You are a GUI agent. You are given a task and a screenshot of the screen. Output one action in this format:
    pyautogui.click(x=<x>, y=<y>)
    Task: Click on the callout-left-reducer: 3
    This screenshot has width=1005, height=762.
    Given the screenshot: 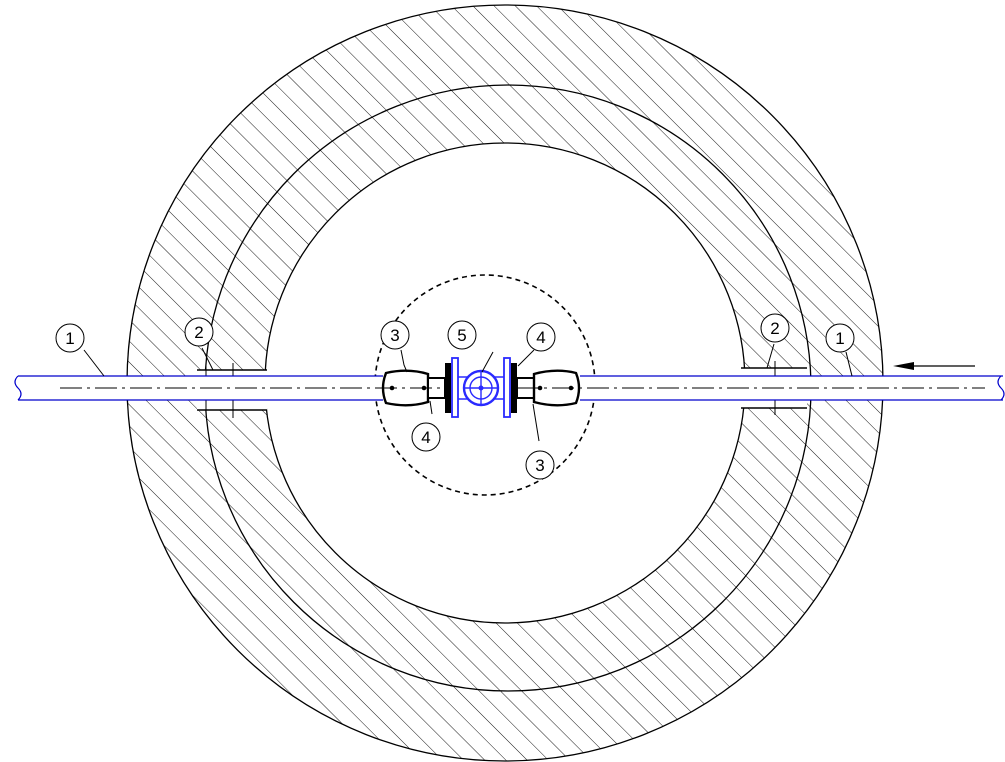 What is the action you would take?
    pyautogui.click(x=395, y=335)
    